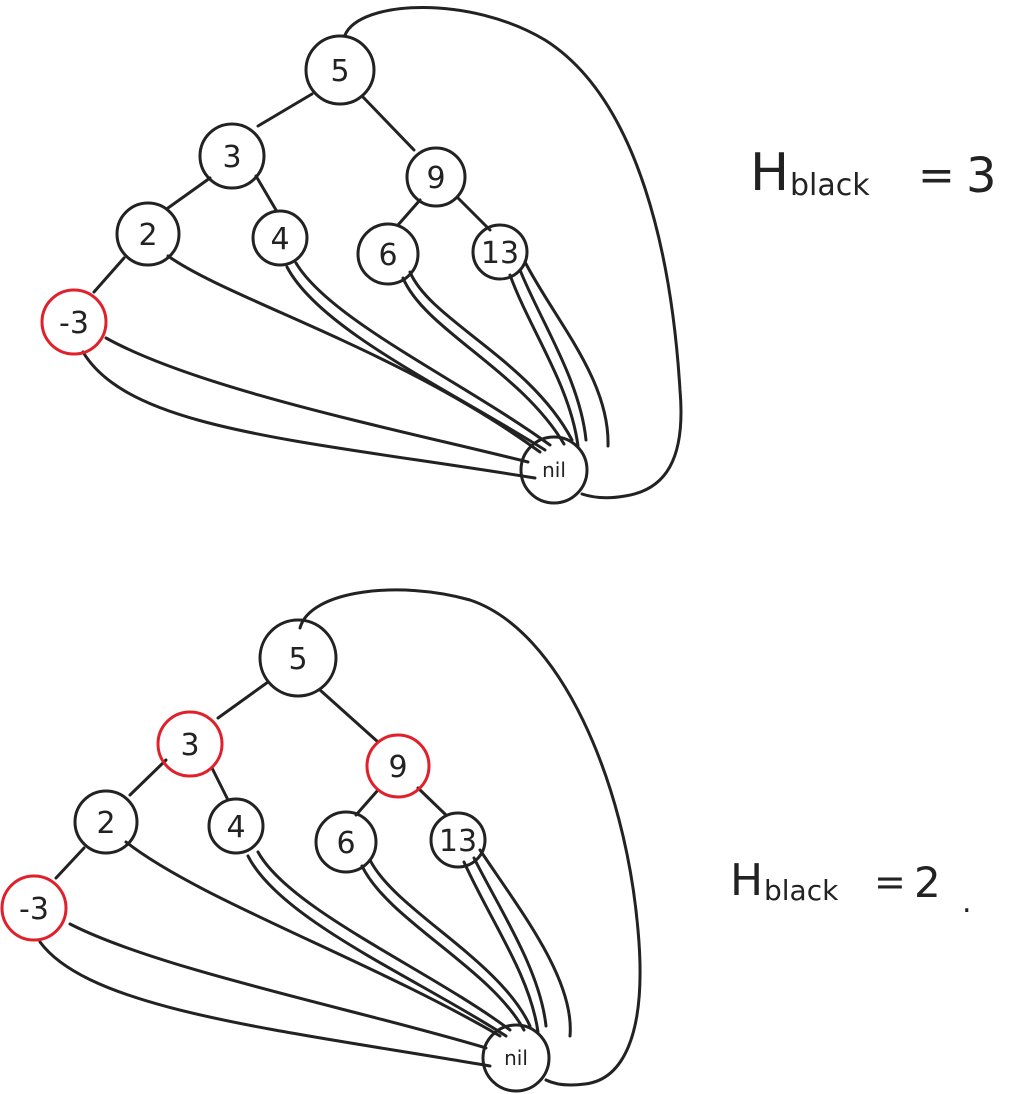  What do you see at coordinates (873, 173) in the screenshot?
I see `black-height-label-top: H black = 3` at bounding box center [873, 173].